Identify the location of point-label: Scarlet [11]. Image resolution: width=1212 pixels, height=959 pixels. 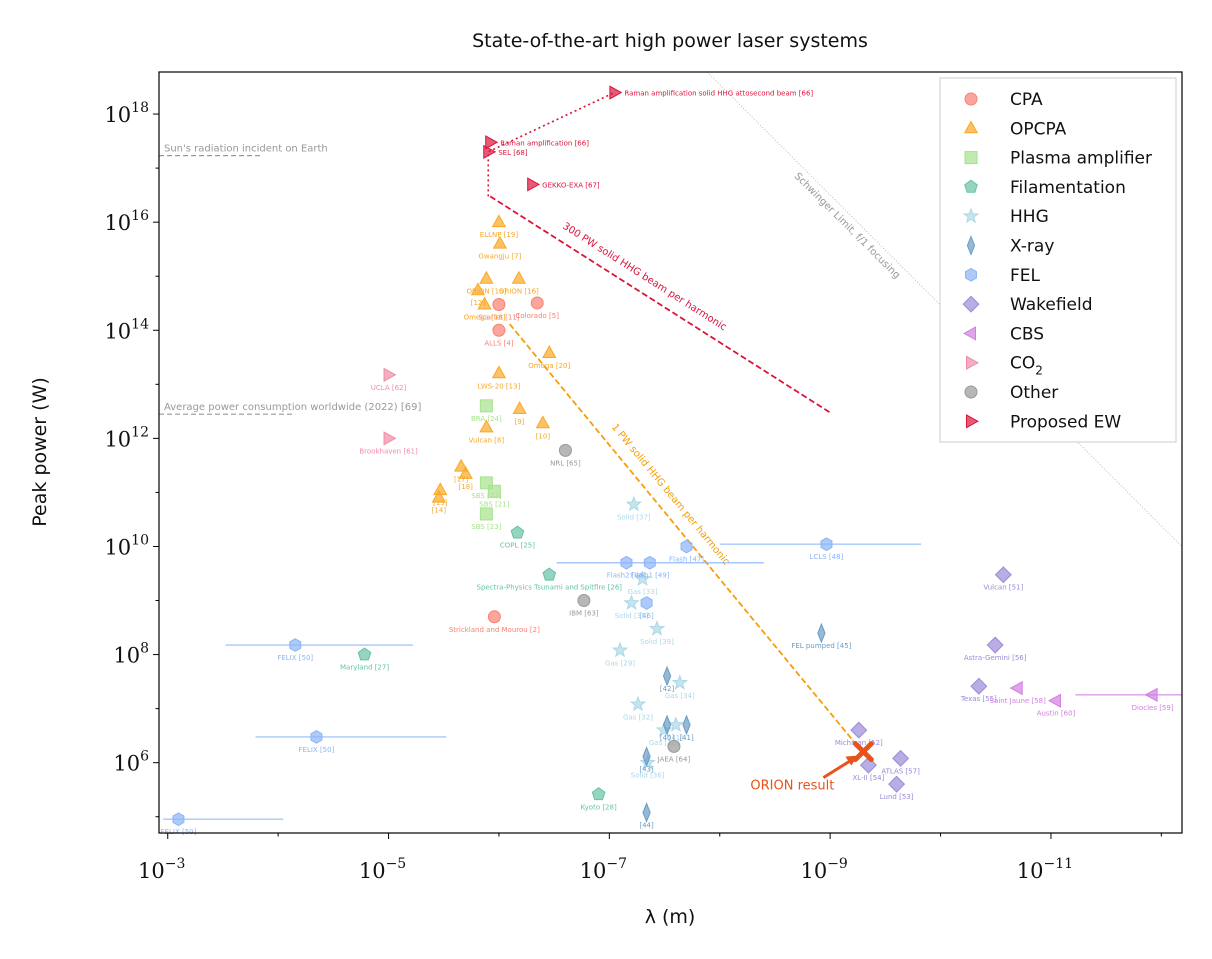
(498, 317).